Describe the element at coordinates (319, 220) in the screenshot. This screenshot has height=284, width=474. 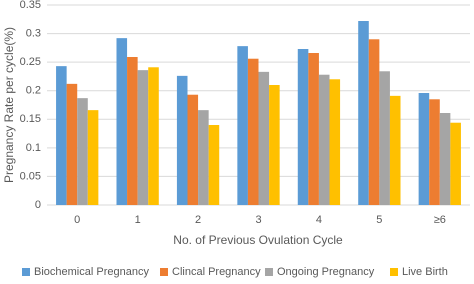
I see `x-tick-label: 4` at that location.